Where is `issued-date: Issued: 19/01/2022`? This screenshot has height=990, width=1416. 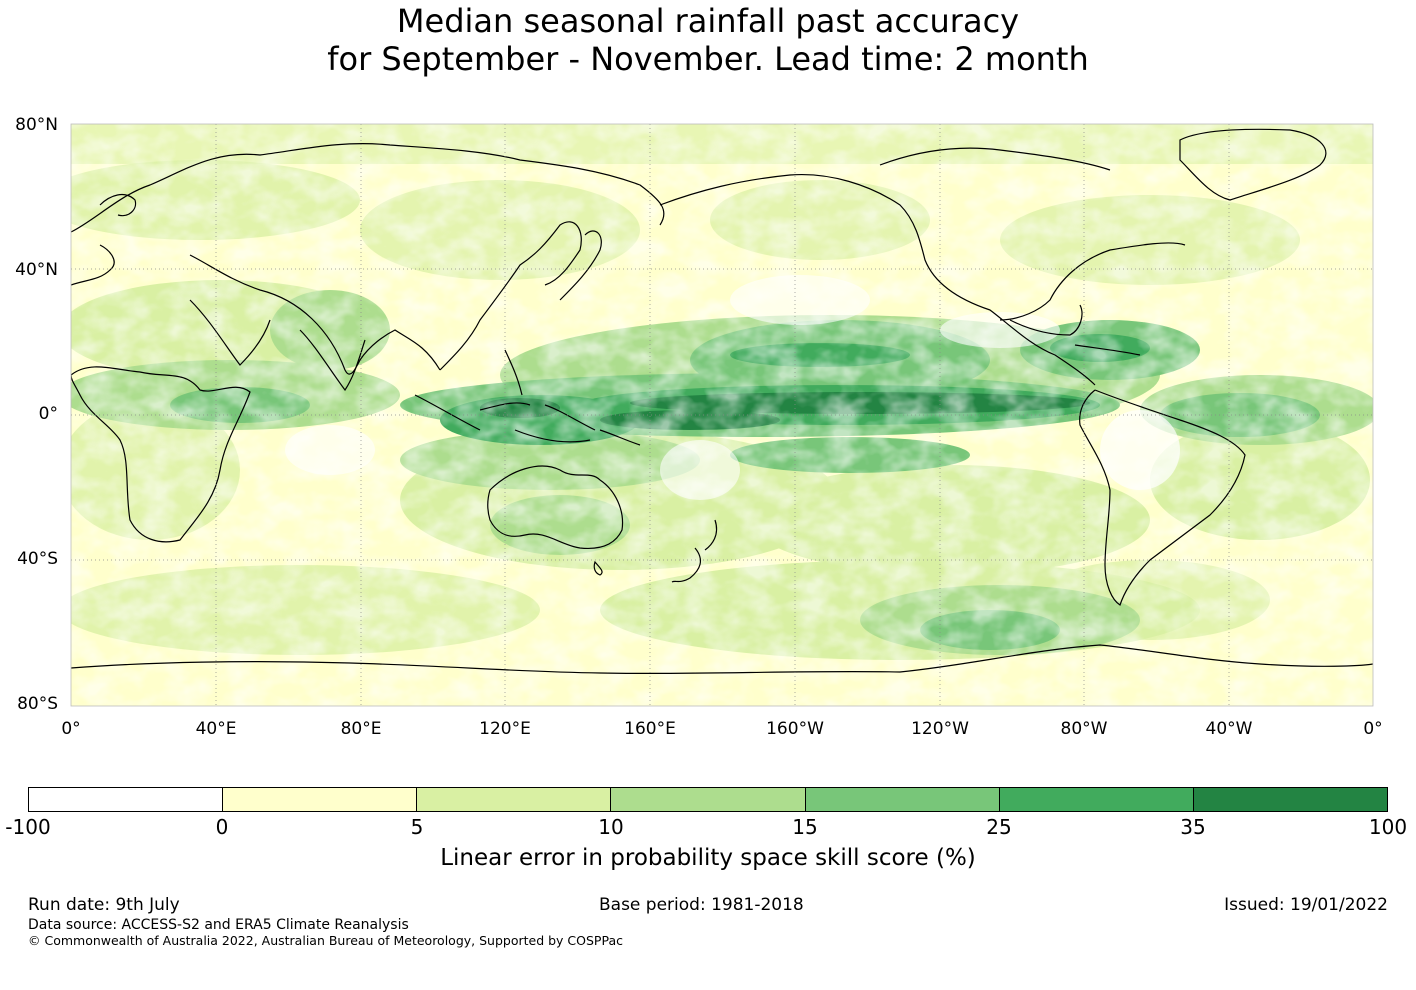
issued-date: Issued: 19/01/2022 is located at coordinates (1306, 905).